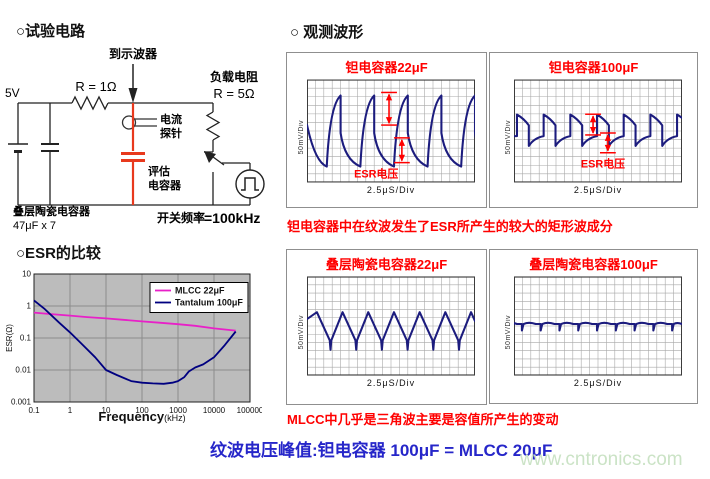 This screenshot has width=710, height=479. What do you see at coordinates (233, 93) in the screenshot?
I see `load-value-label: R = 5Ω` at bounding box center [233, 93].